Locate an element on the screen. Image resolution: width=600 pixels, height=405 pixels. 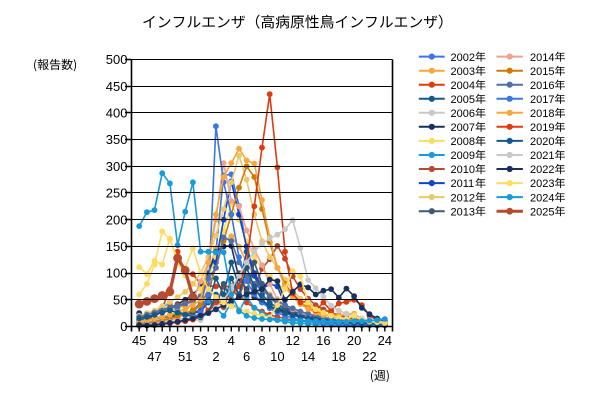
svg-text: 250 is located at coordinates (117, 193).